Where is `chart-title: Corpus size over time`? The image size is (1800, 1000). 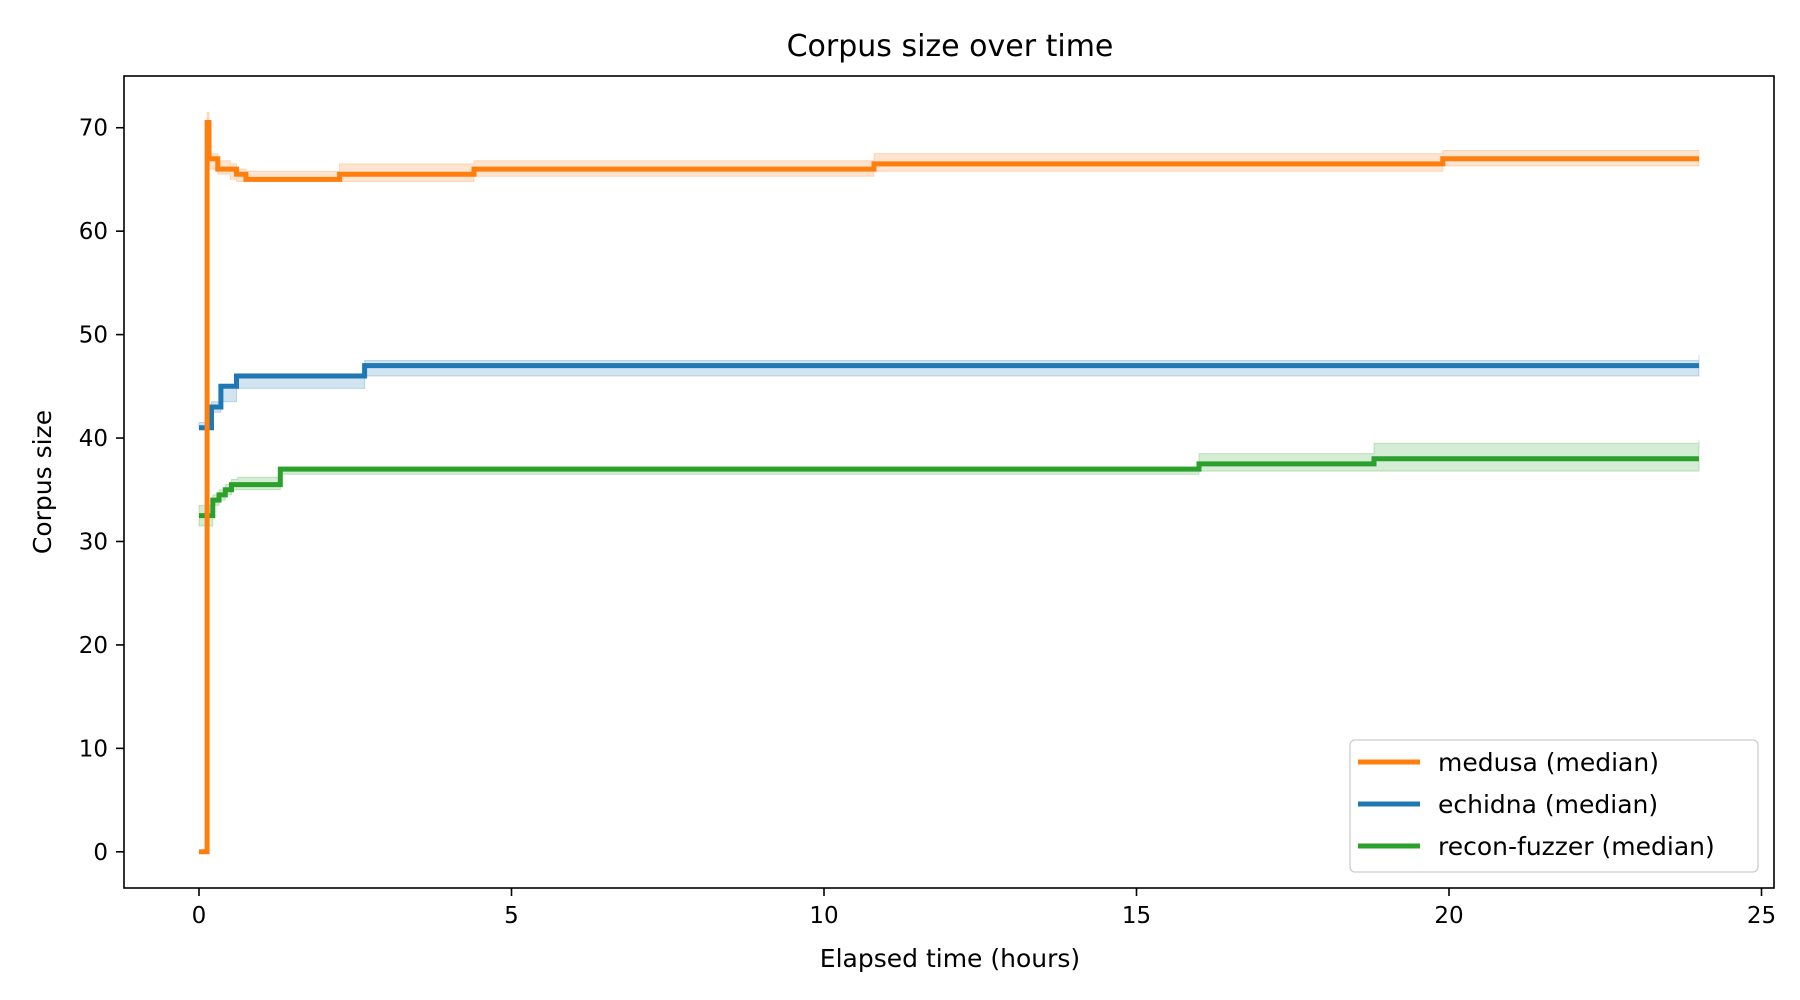
chart-title: Corpus size over time is located at coordinates (950, 46).